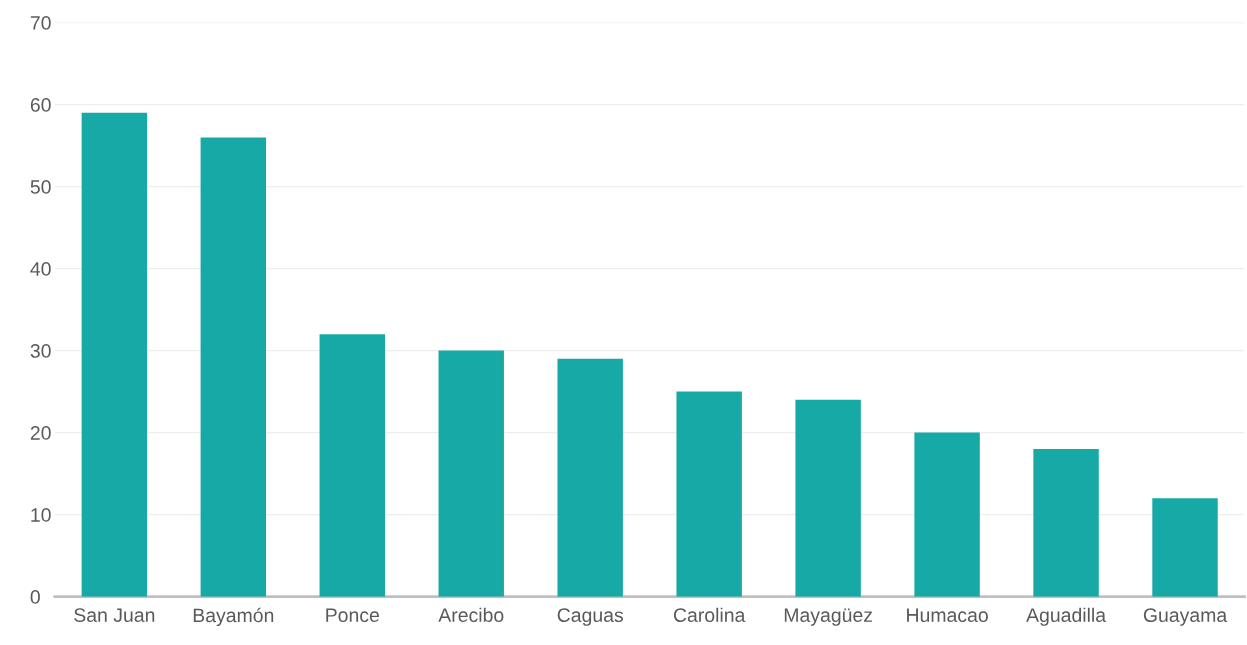  What do you see at coordinates (947, 615) in the screenshot?
I see `x-tick-label: Humacao` at bounding box center [947, 615].